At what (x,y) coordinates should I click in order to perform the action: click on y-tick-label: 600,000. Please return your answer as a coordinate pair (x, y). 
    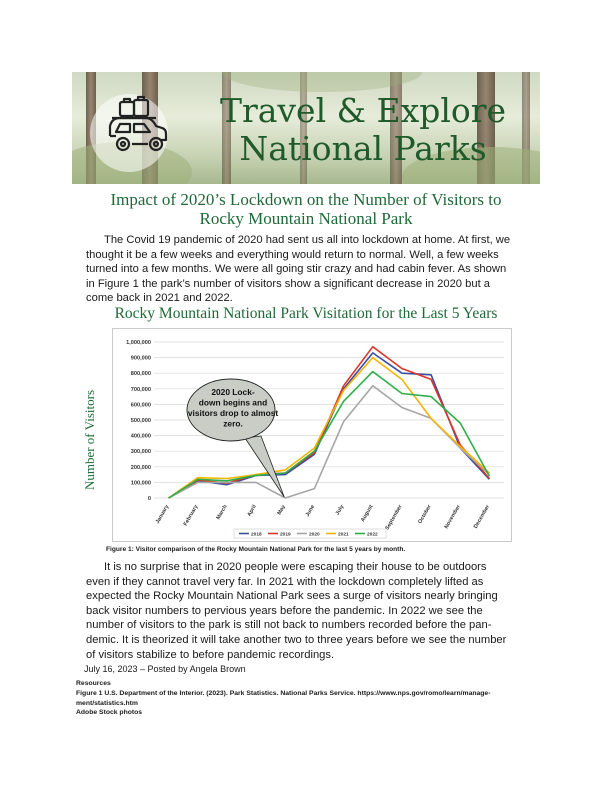
    Looking at the image, I should click on (141, 405).